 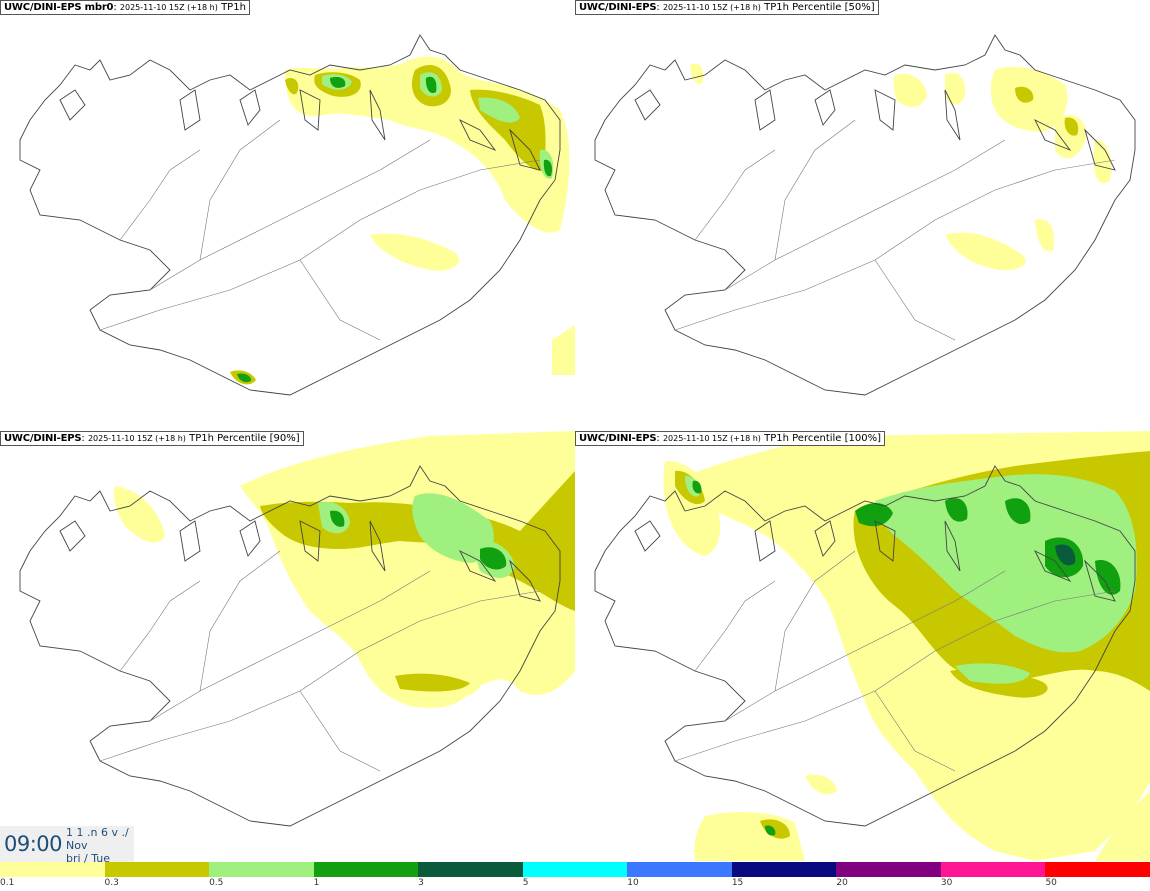 I want to click on colorbar-tick-label: 20, so click(x=842, y=883).